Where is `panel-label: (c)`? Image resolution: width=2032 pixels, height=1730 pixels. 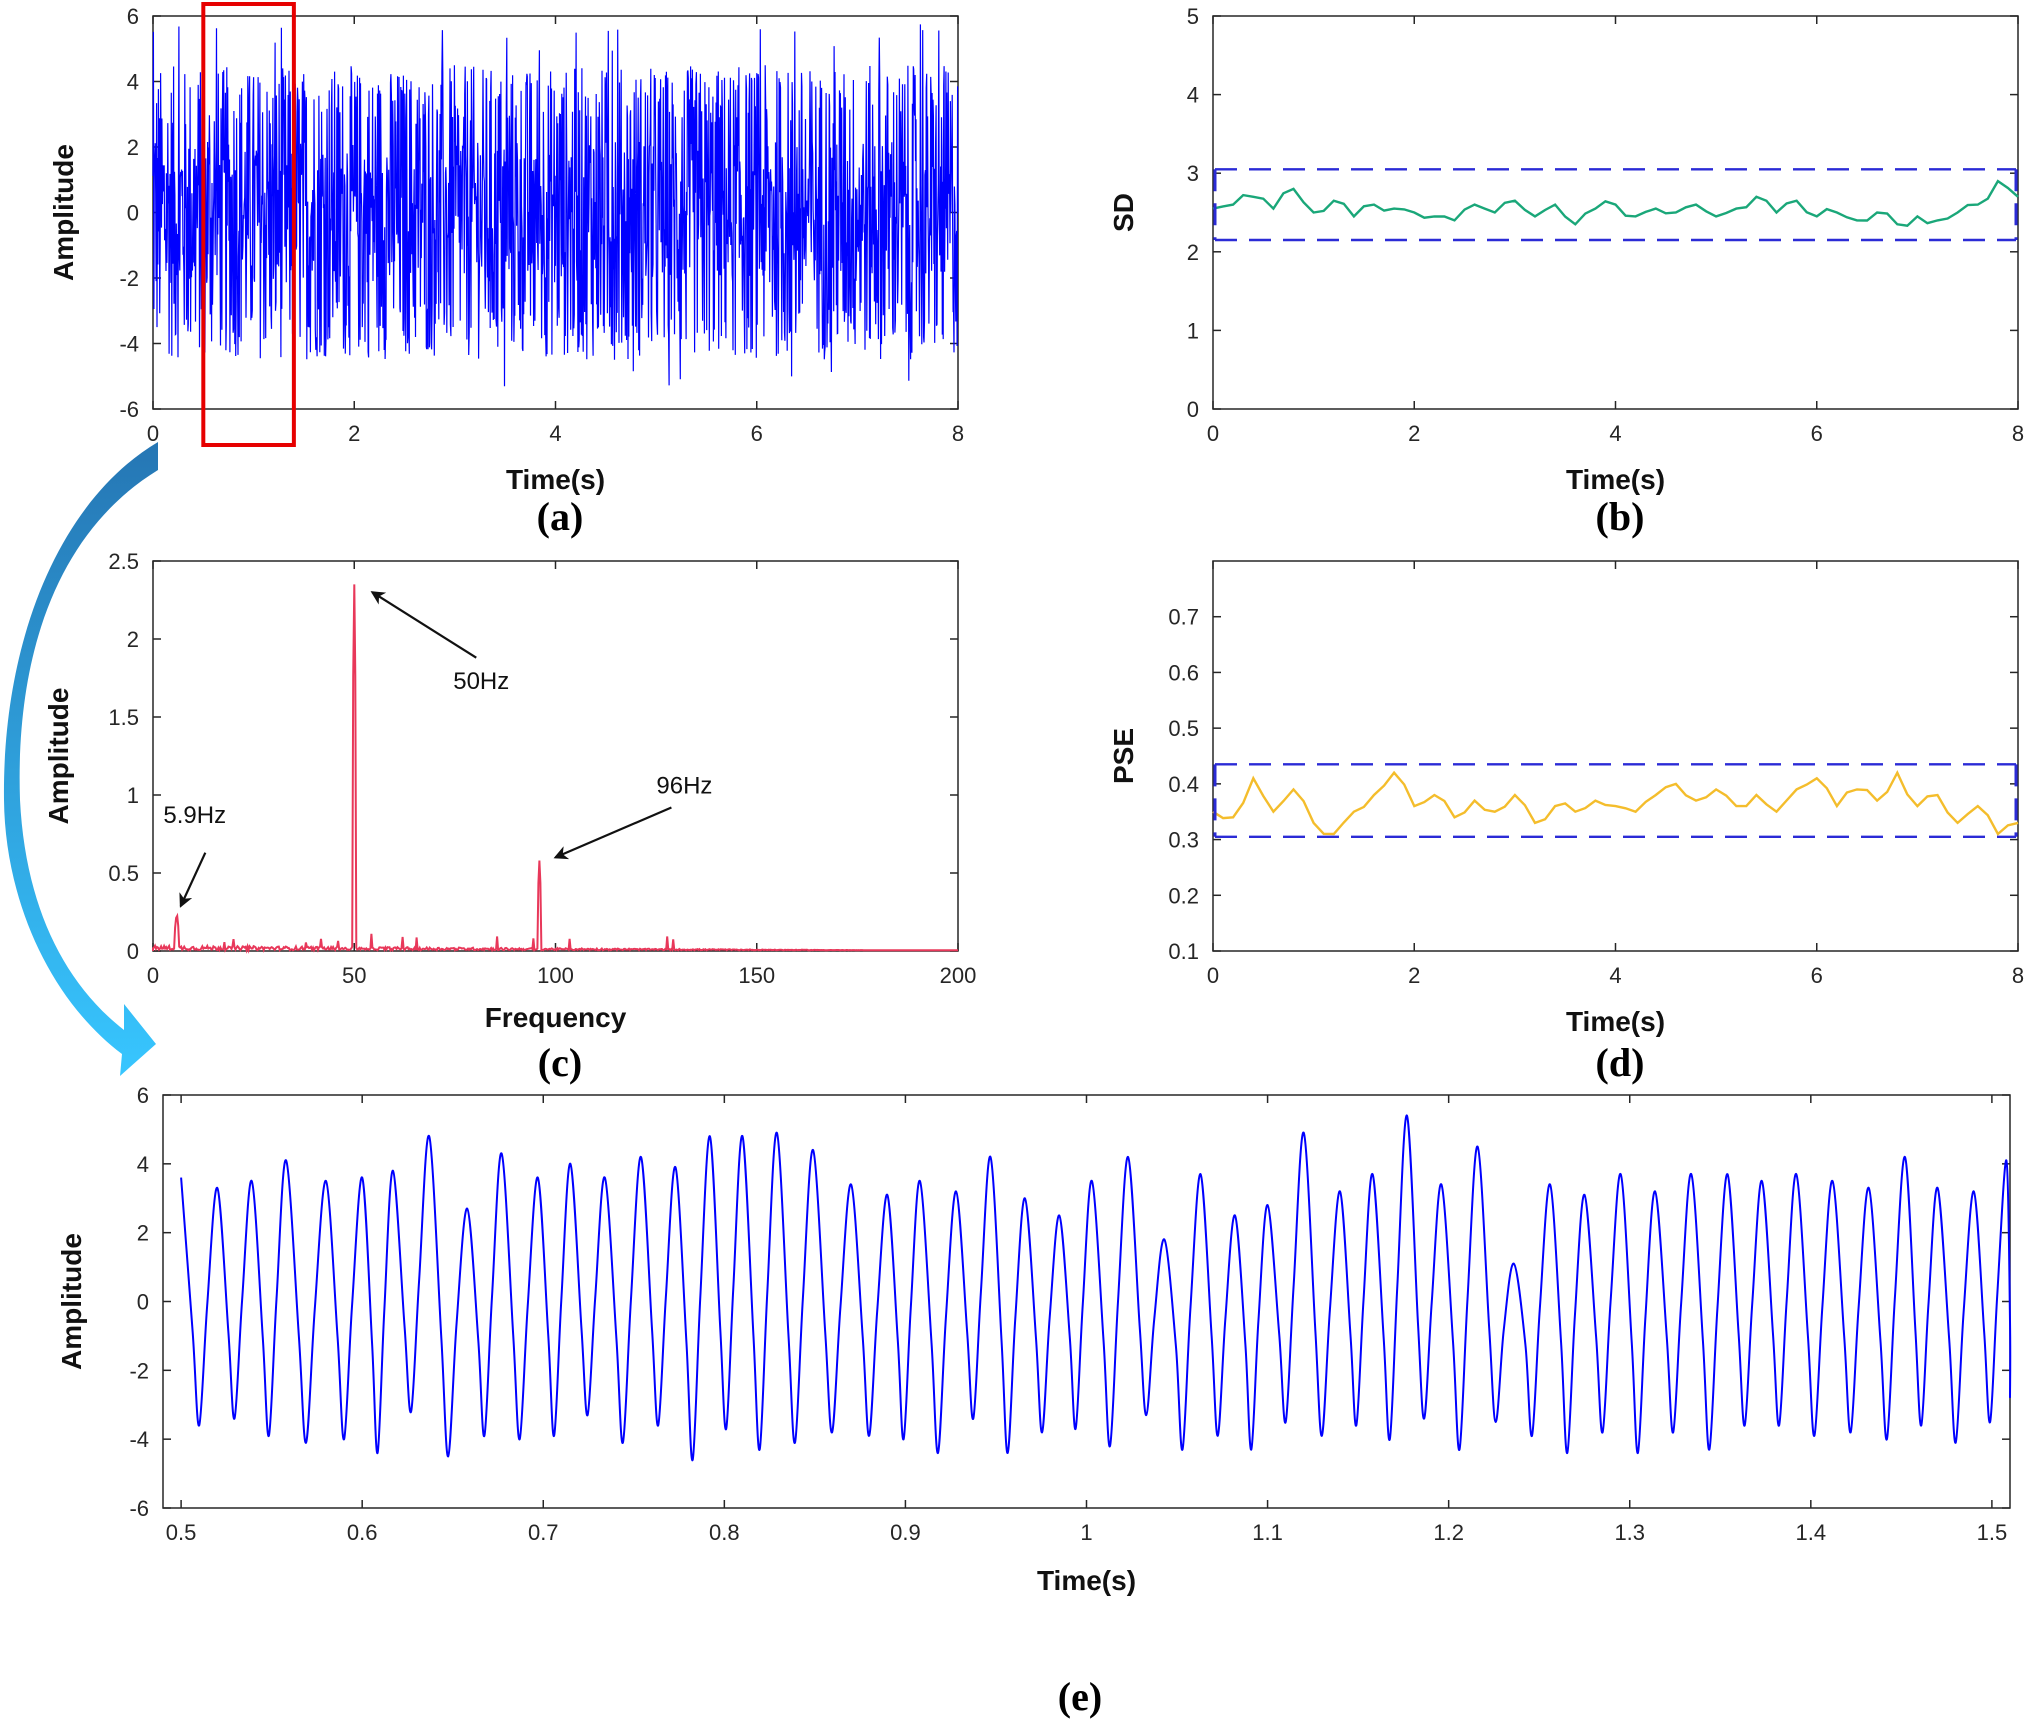
panel-label: (c) is located at coordinates (560, 1062).